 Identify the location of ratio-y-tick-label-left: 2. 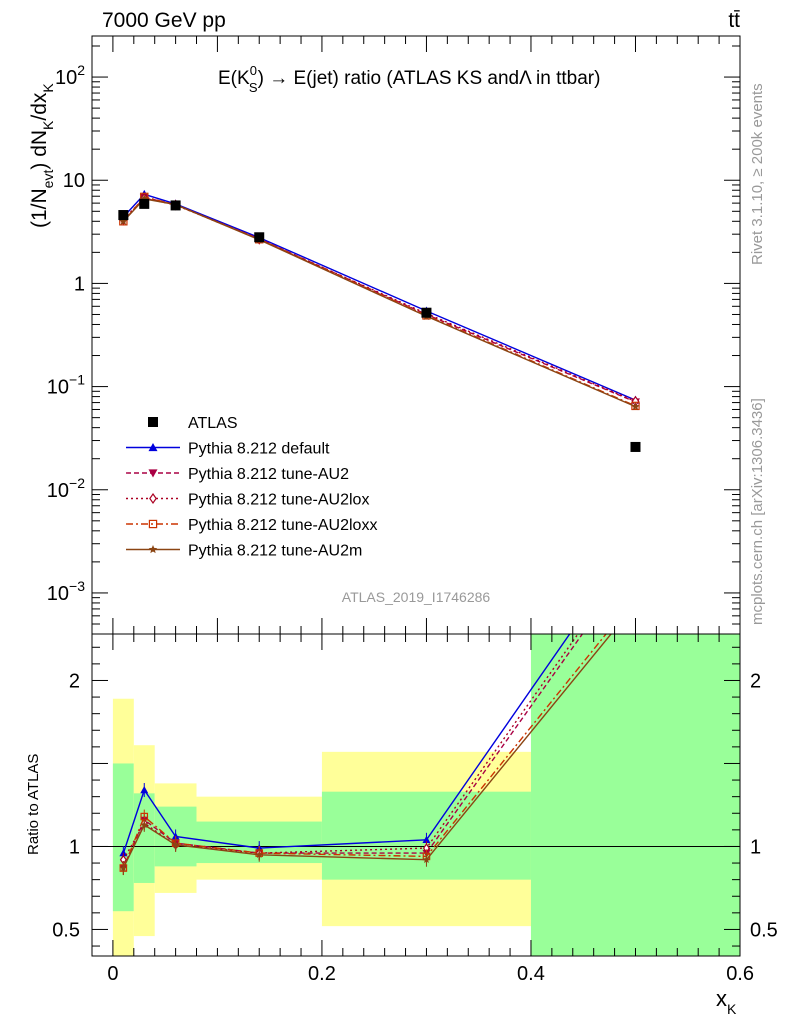
(74, 681).